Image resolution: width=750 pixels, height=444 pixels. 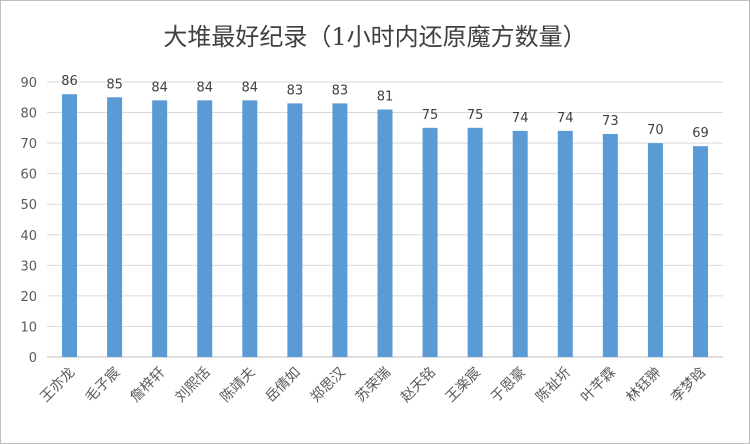 I want to click on x-category-label: 毛子宸, so click(x=103, y=385).